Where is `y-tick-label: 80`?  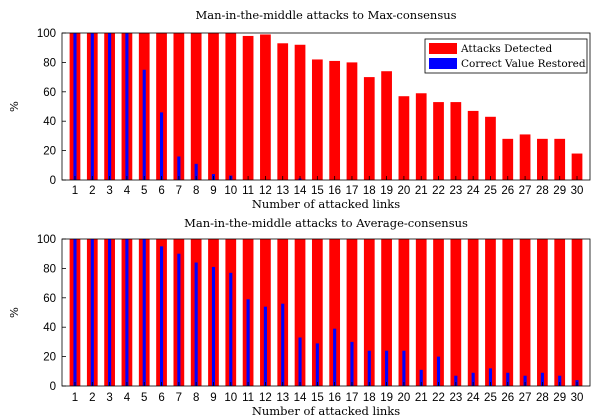
y-tick-label: 80 is located at coordinates (49, 63).